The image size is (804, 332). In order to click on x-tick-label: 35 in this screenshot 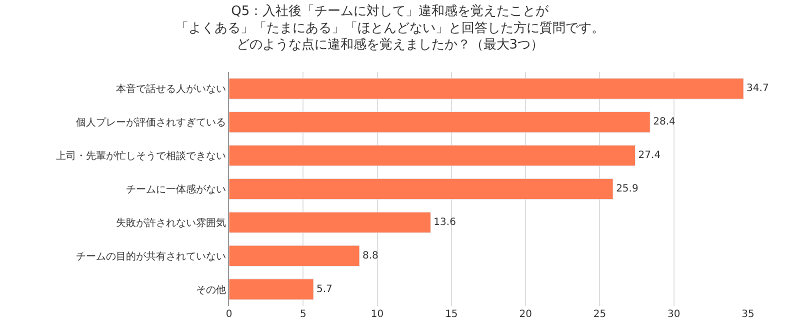, I will do `click(748, 314)`.